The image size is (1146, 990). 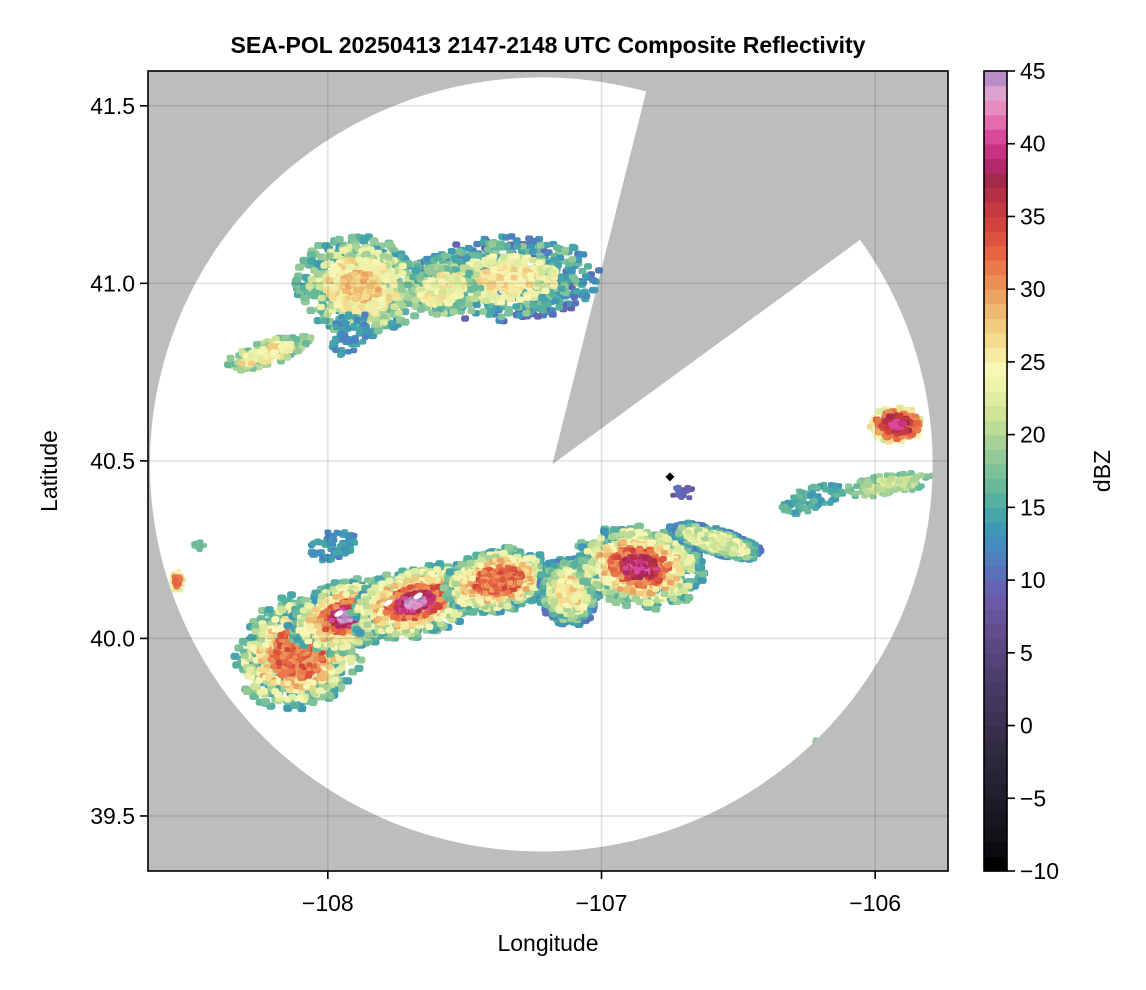 I want to click on y-axis: 39.5 40.0 40.5 41.0 41.5, so click(x=119, y=461).